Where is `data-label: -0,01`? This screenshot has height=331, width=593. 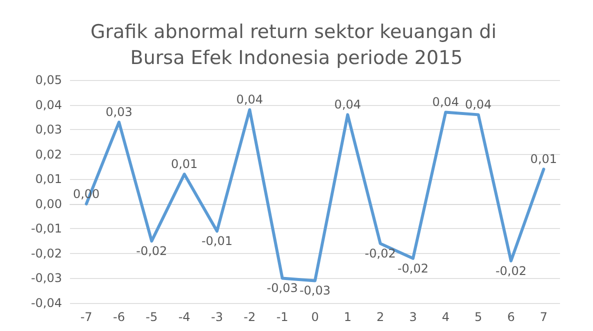
data-label: -0,01 is located at coordinates (217, 241).